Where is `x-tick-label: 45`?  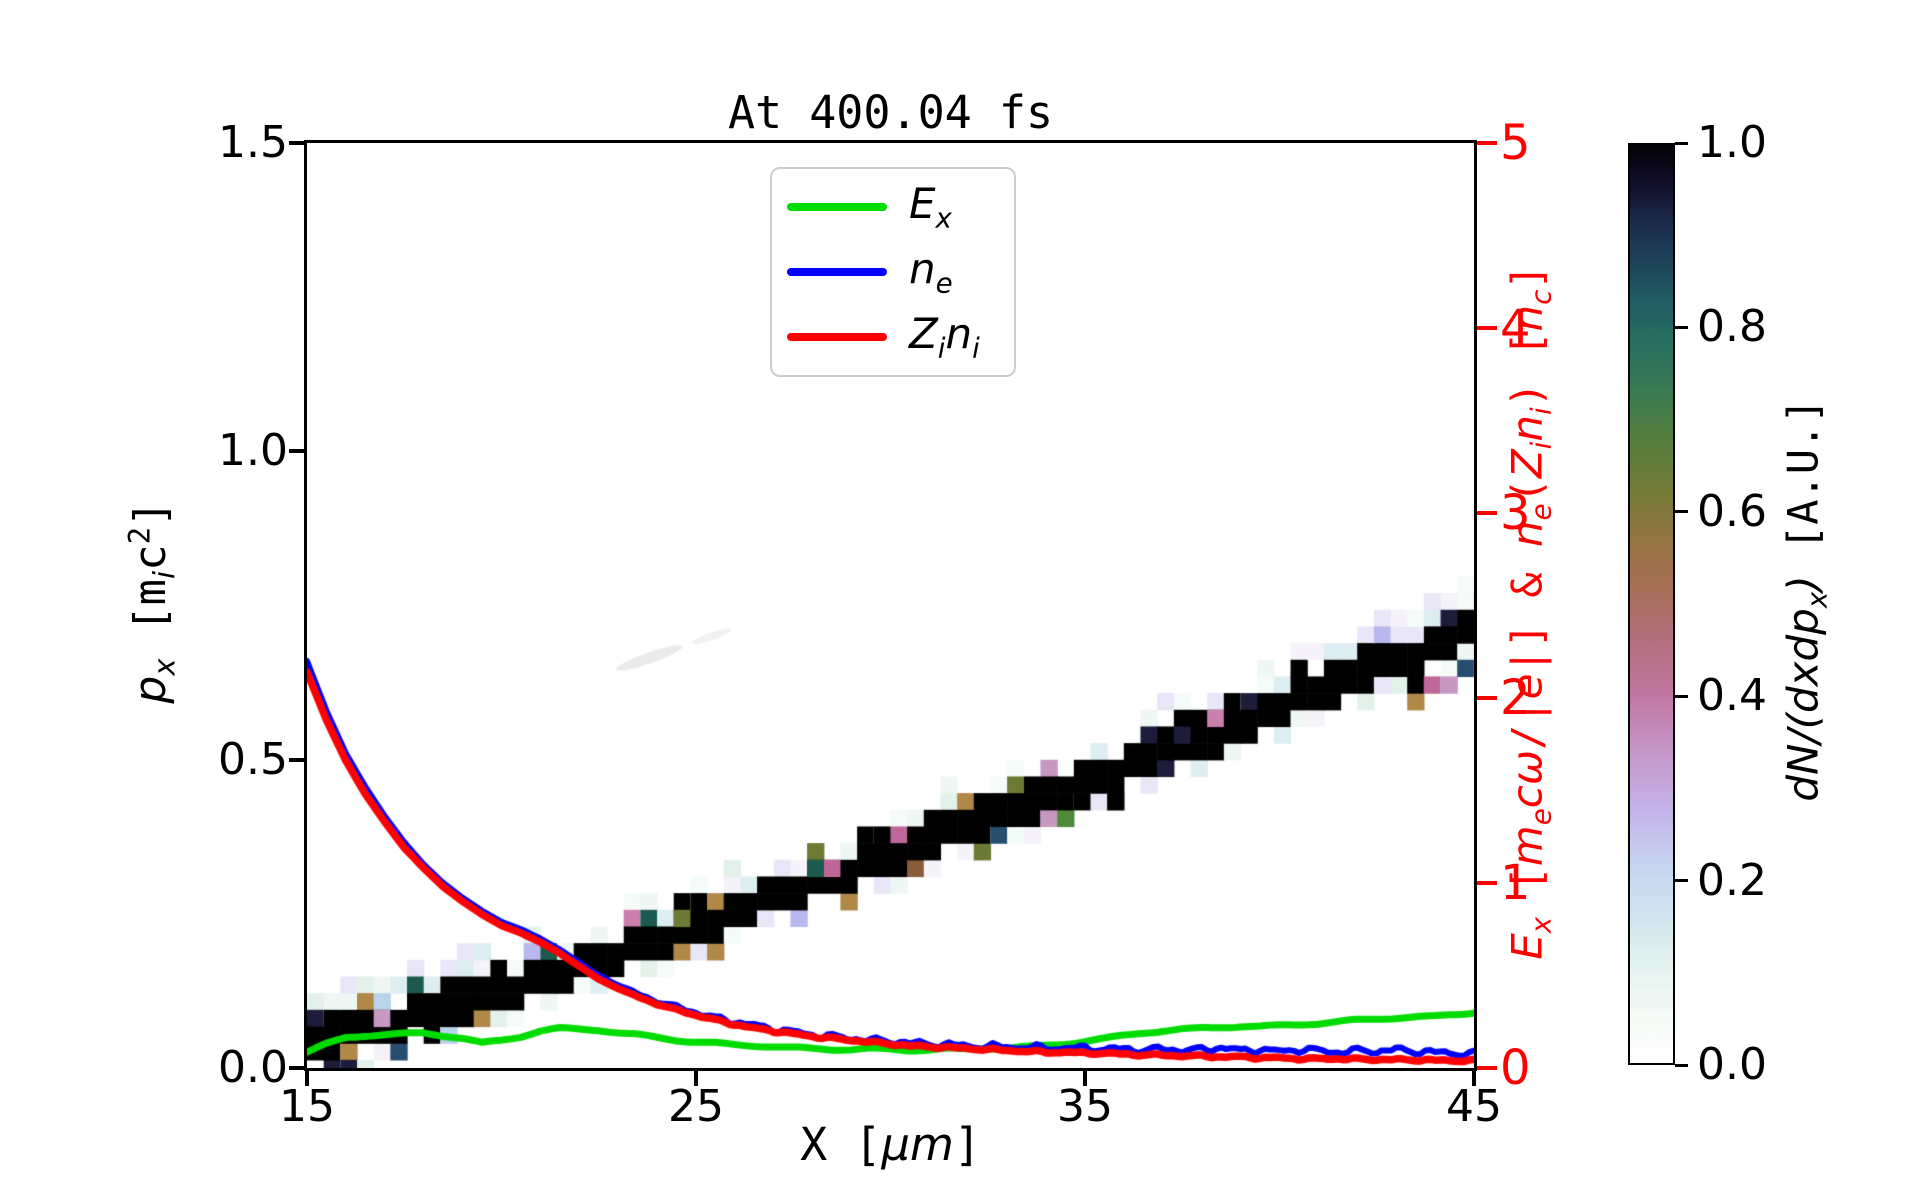 x-tick-label: 45 is located at coordinates (1474, 1106).